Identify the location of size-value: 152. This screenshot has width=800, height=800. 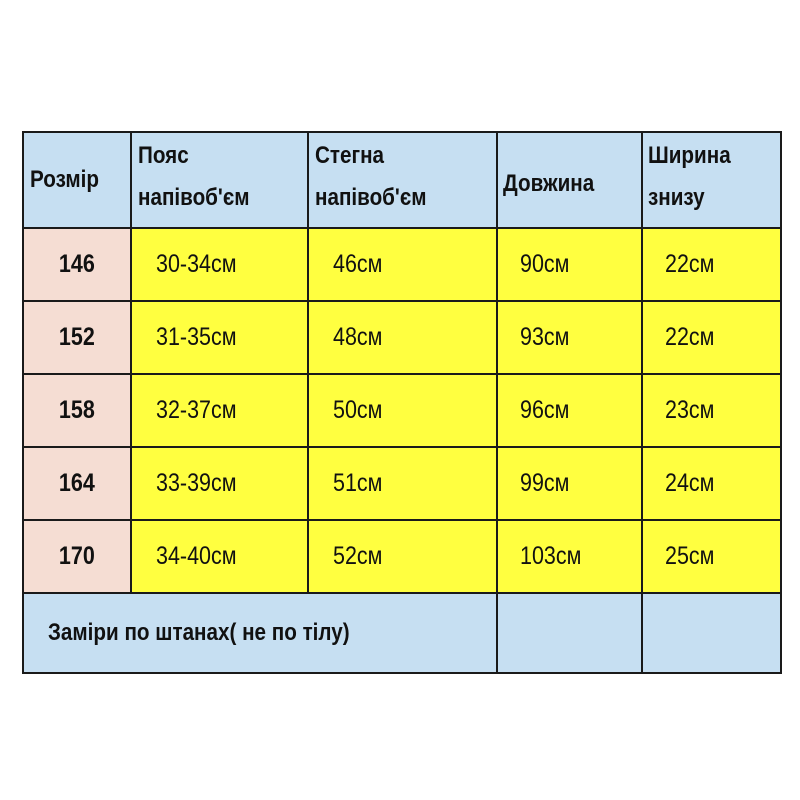
(77, 337).